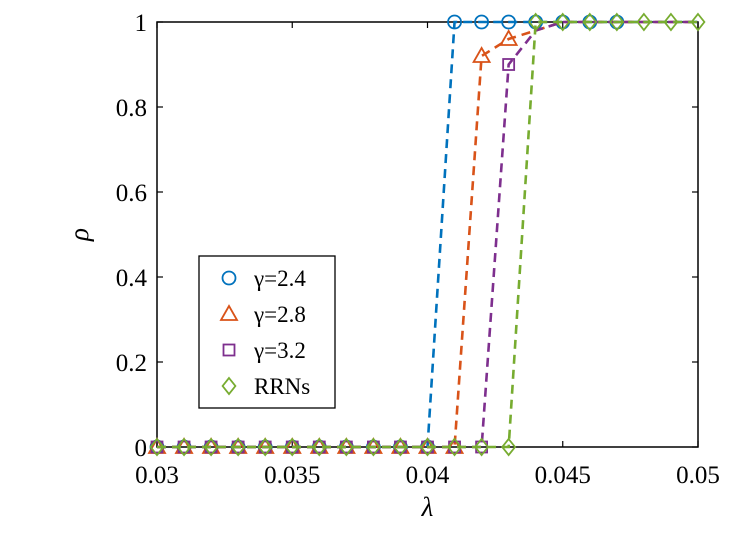 This screenshot has width=747, height=536. What do you see at coordinates (157, 475) in the screenshot?
I see `x-tick-label: 0.03` at bounding box center [157, 475].